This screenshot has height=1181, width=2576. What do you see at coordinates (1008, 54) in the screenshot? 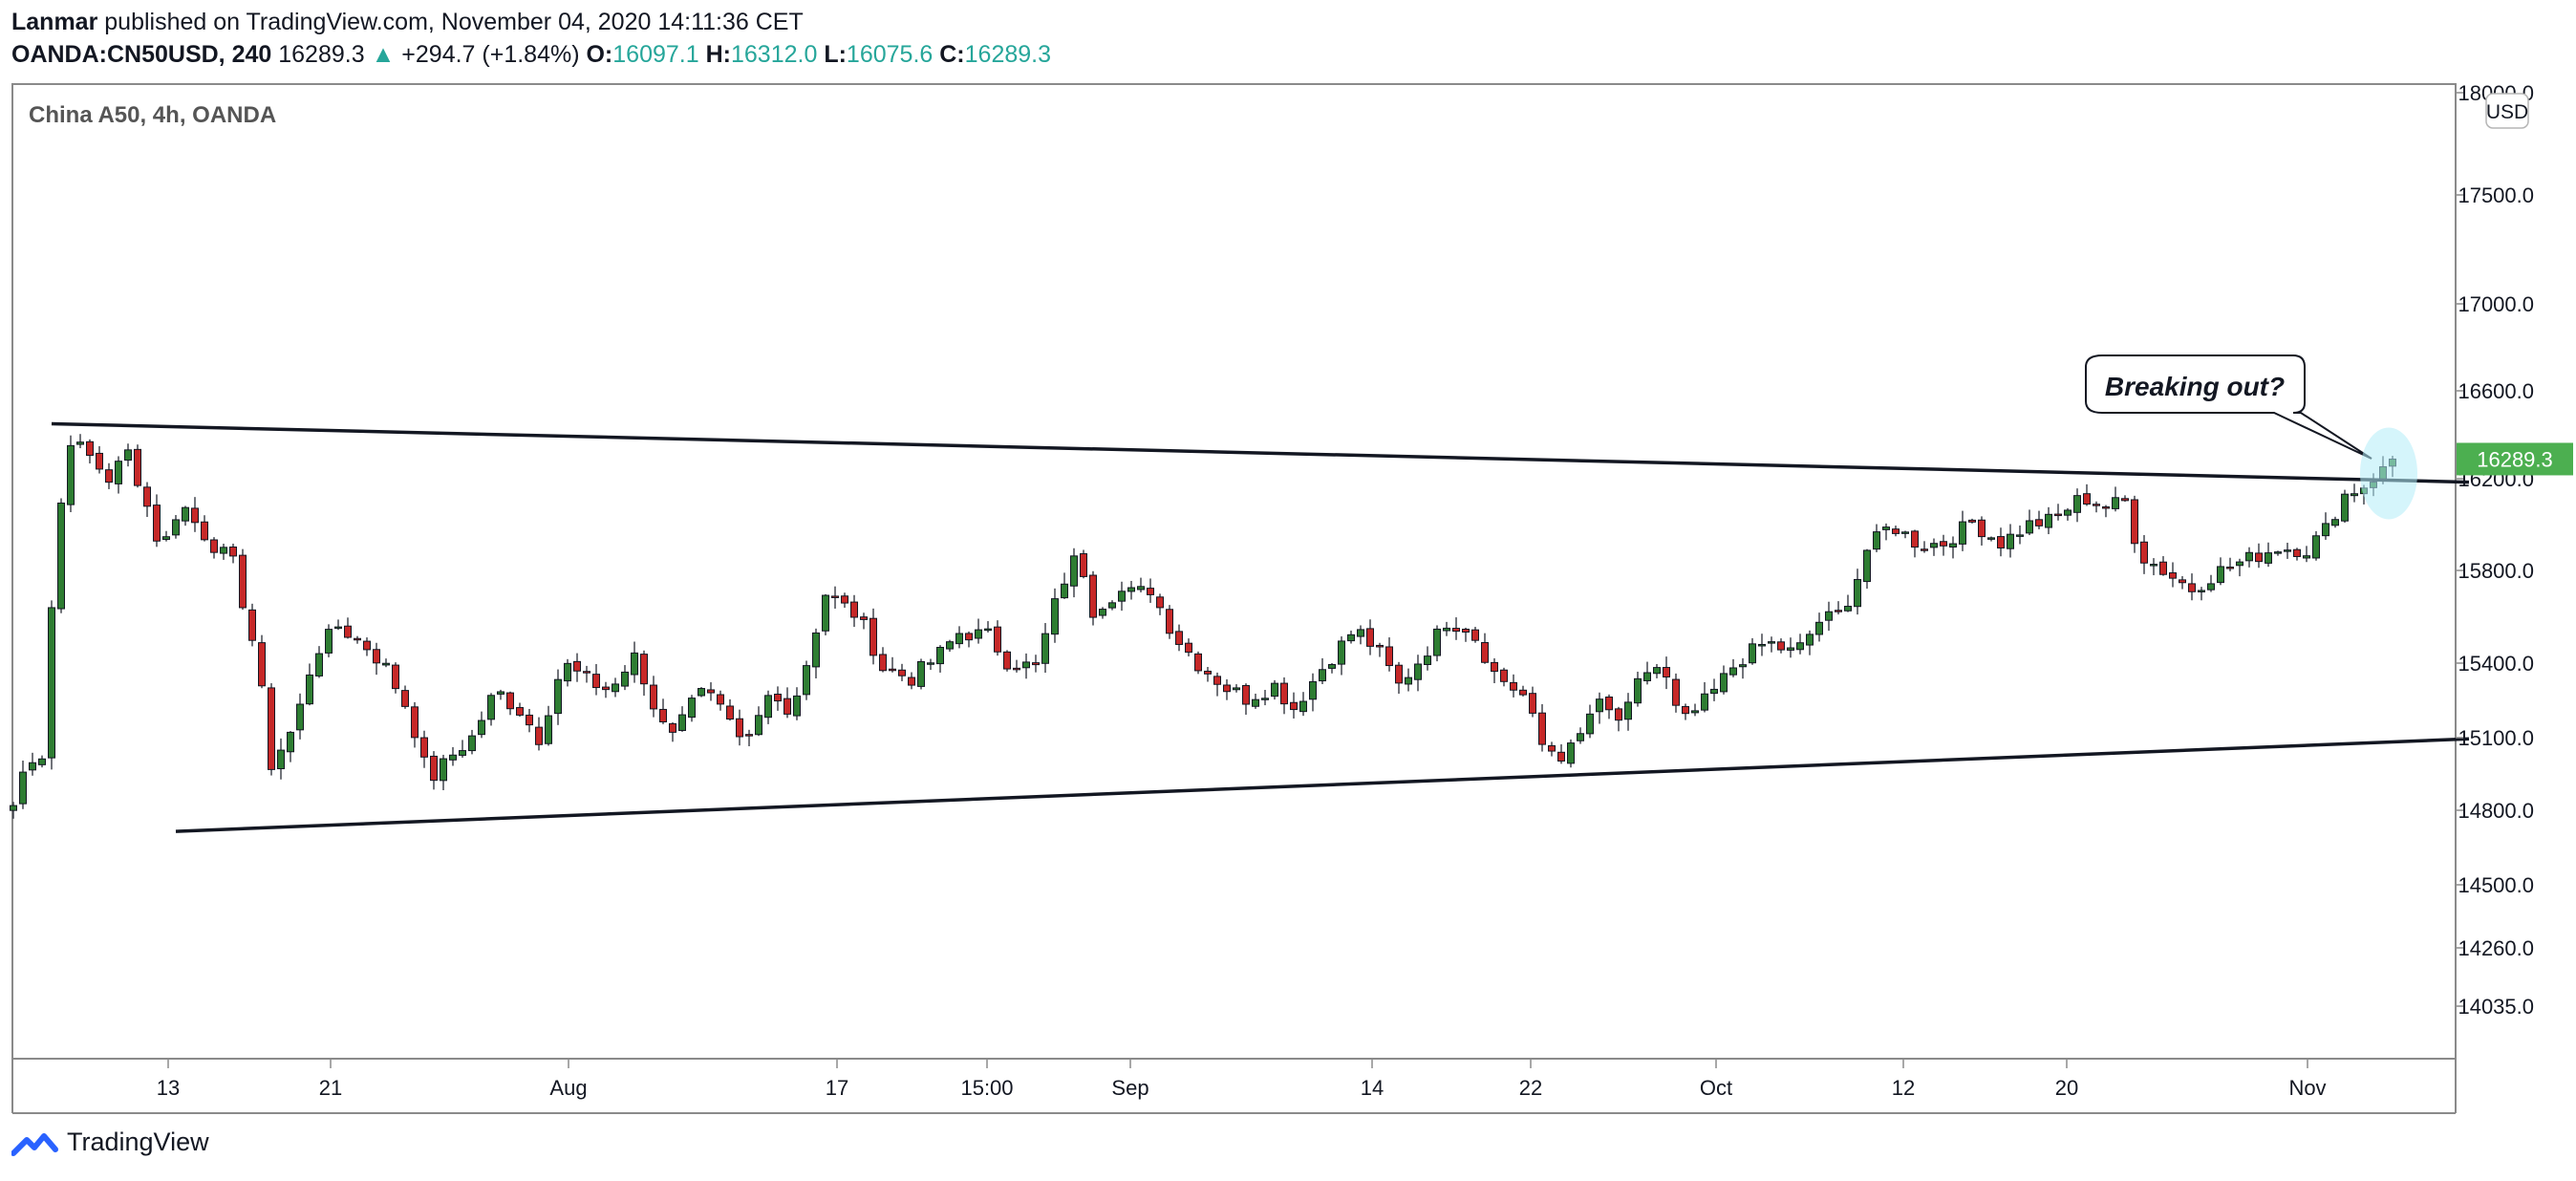
I see `close-value: 16289.3` at bounding box center [1008, 54].